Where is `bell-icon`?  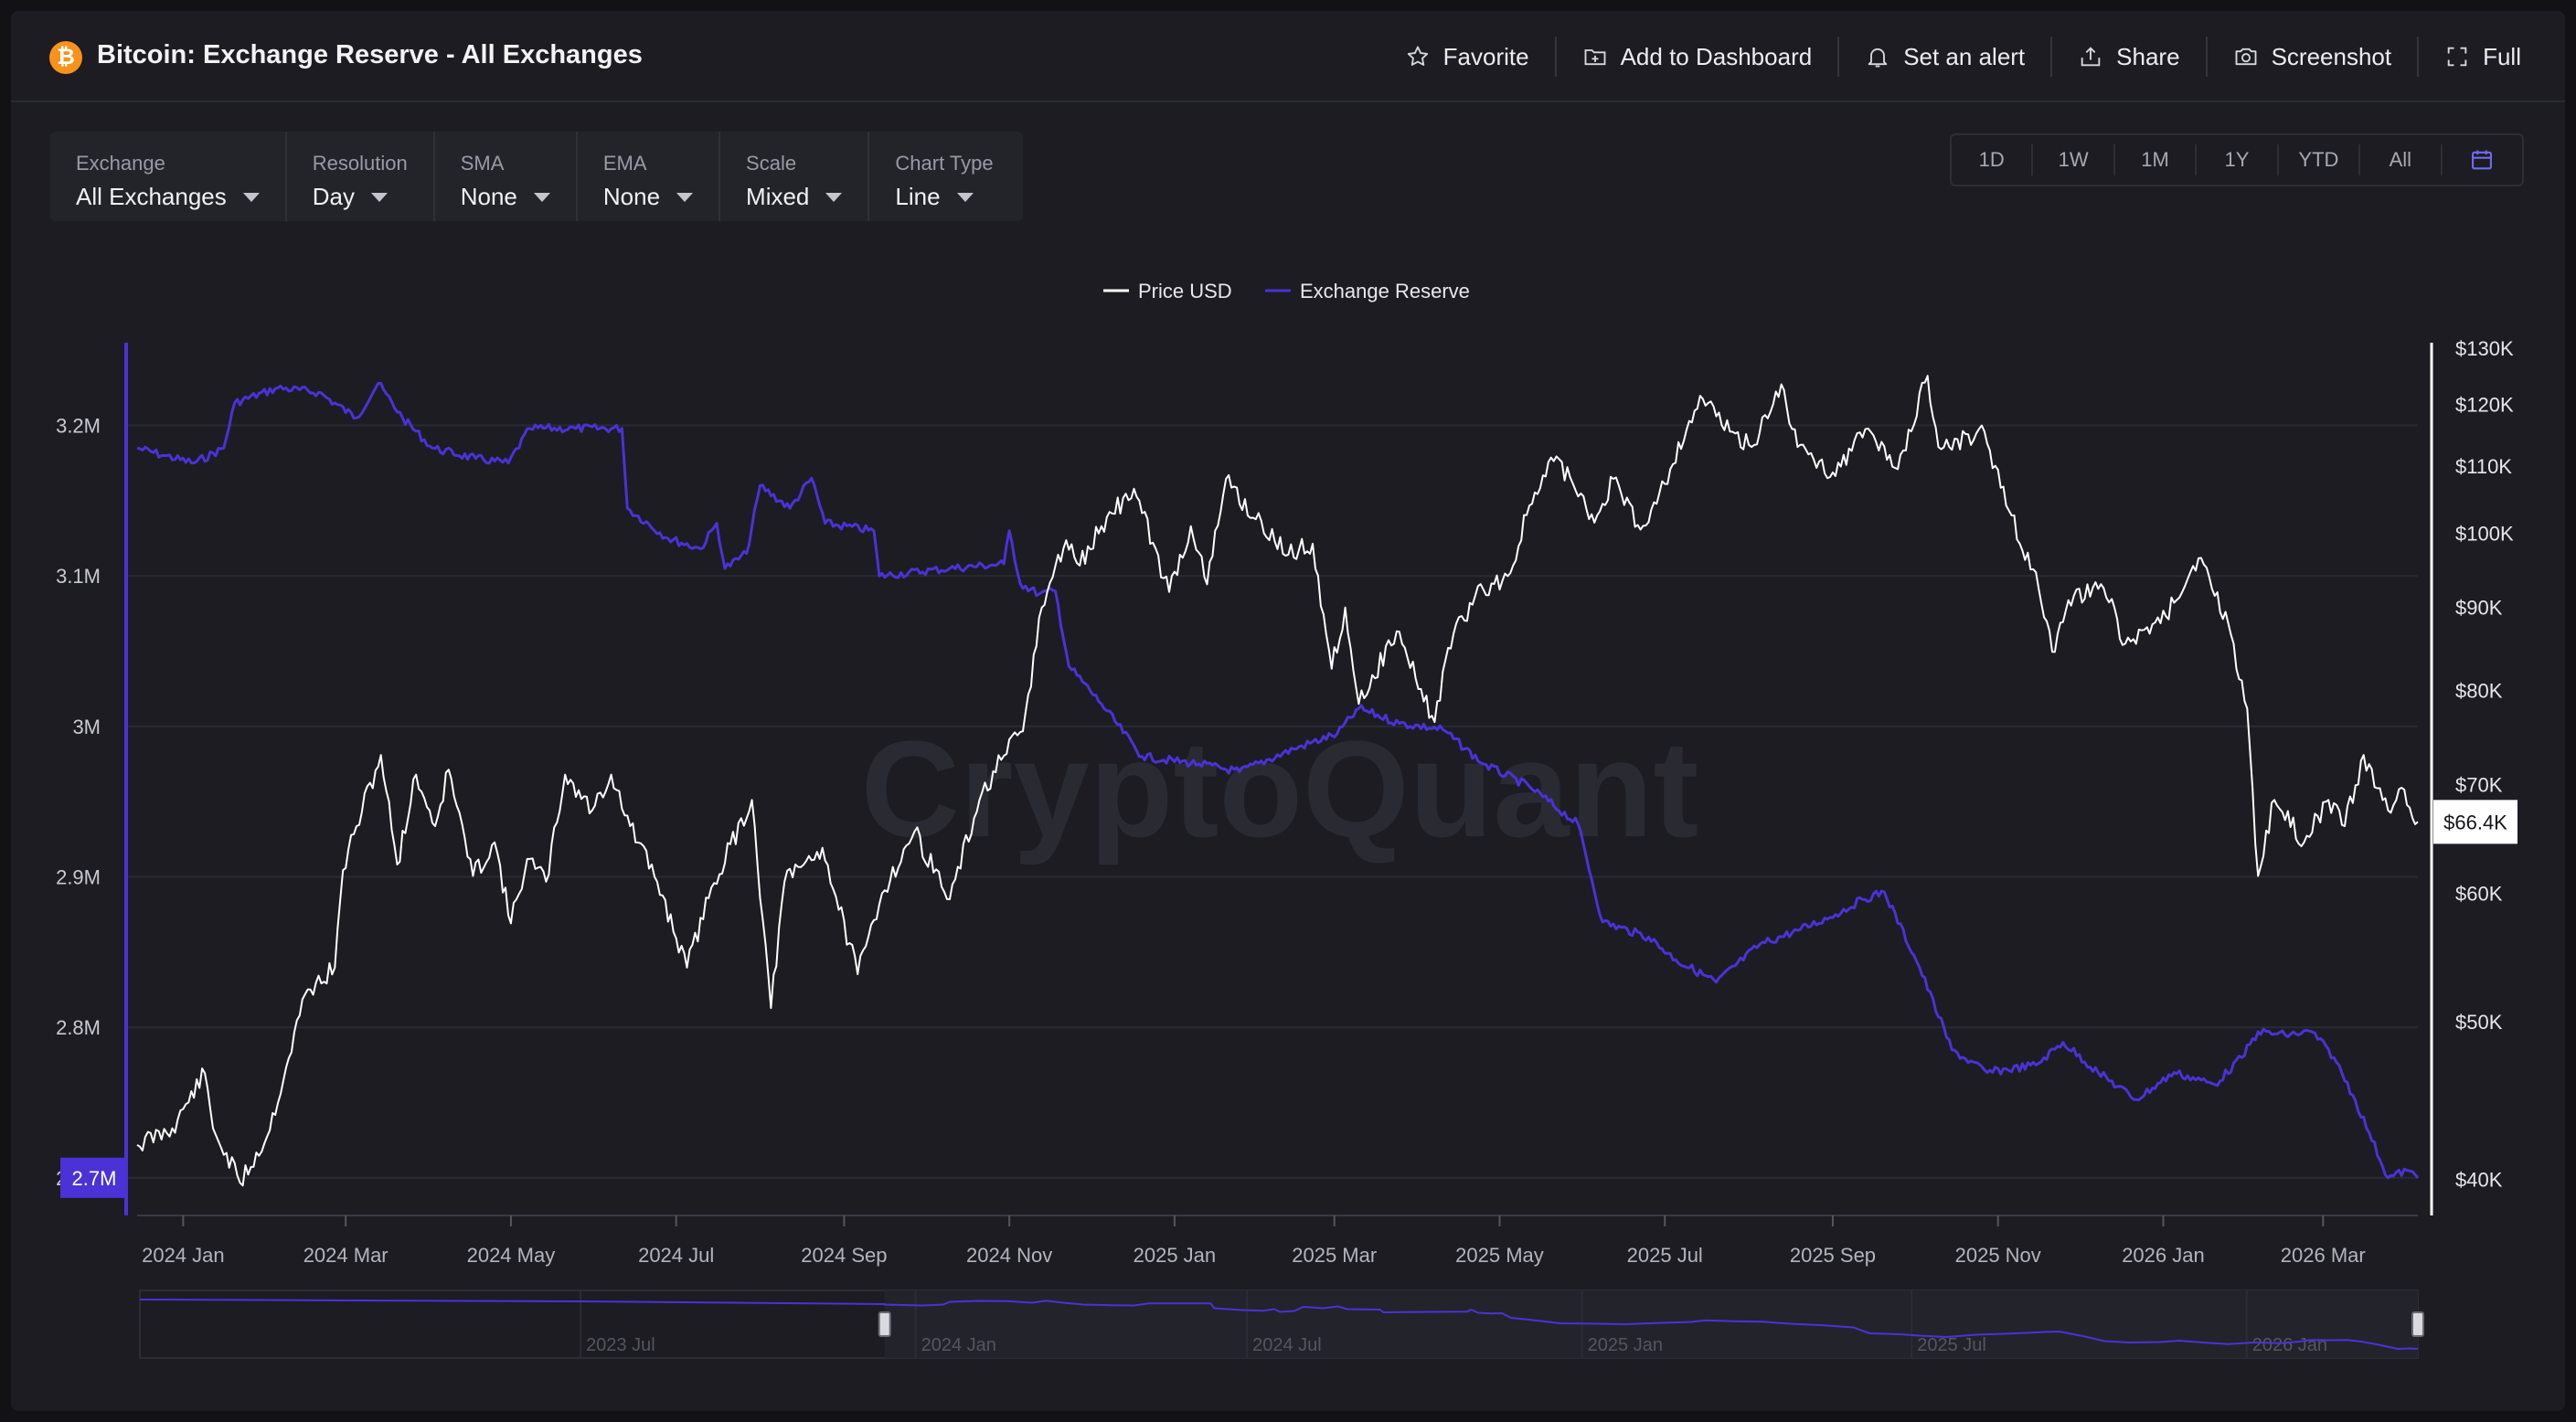 bell-icon is located at coordinates (1878, 58).